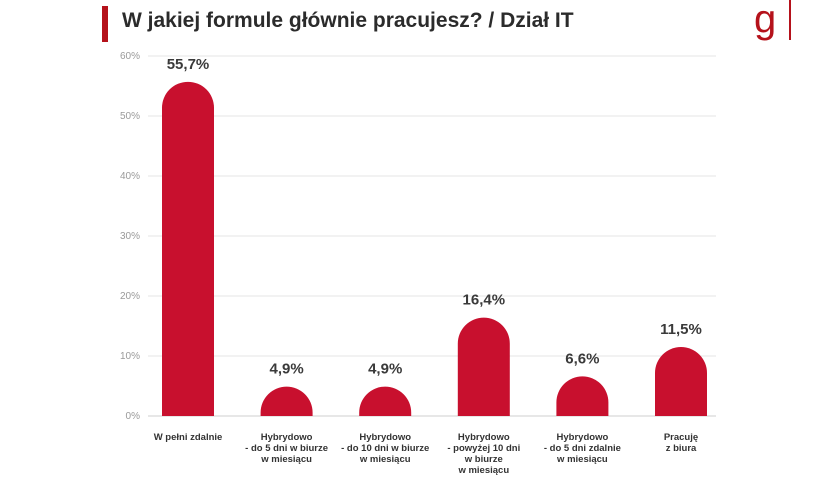  I want to click on y-tick-label: 40%, so click(130, 176).